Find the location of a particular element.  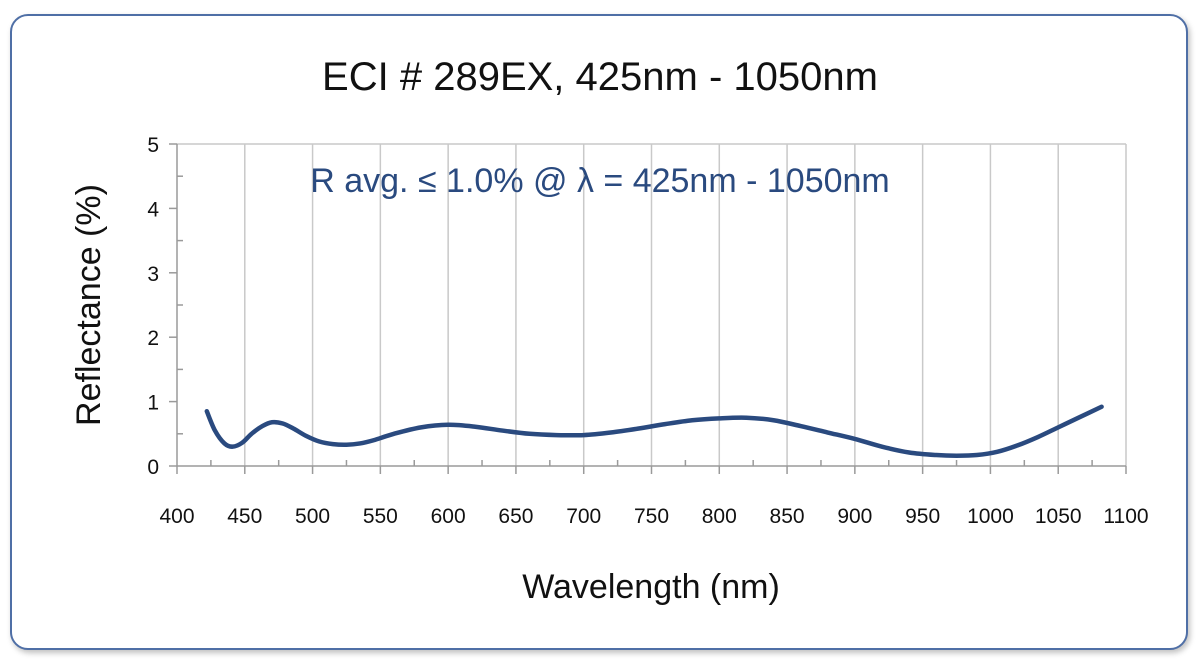

y-tick-label: 1 is located at coordinates (153, 403).